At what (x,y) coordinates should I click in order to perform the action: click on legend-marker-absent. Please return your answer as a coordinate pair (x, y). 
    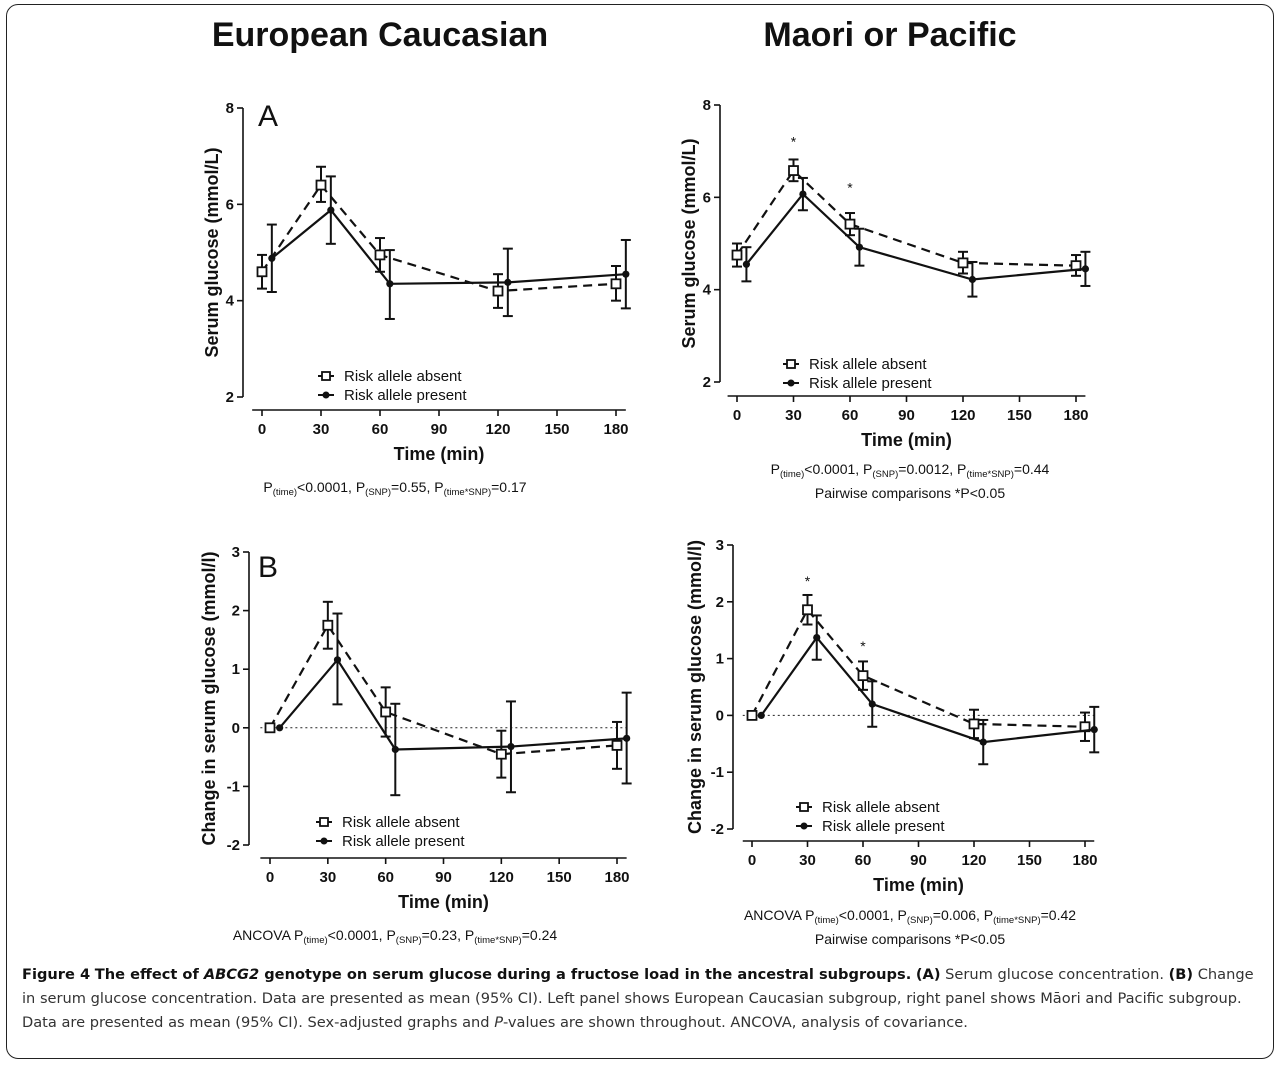
    Looking at the image, I should click on (324, 822).